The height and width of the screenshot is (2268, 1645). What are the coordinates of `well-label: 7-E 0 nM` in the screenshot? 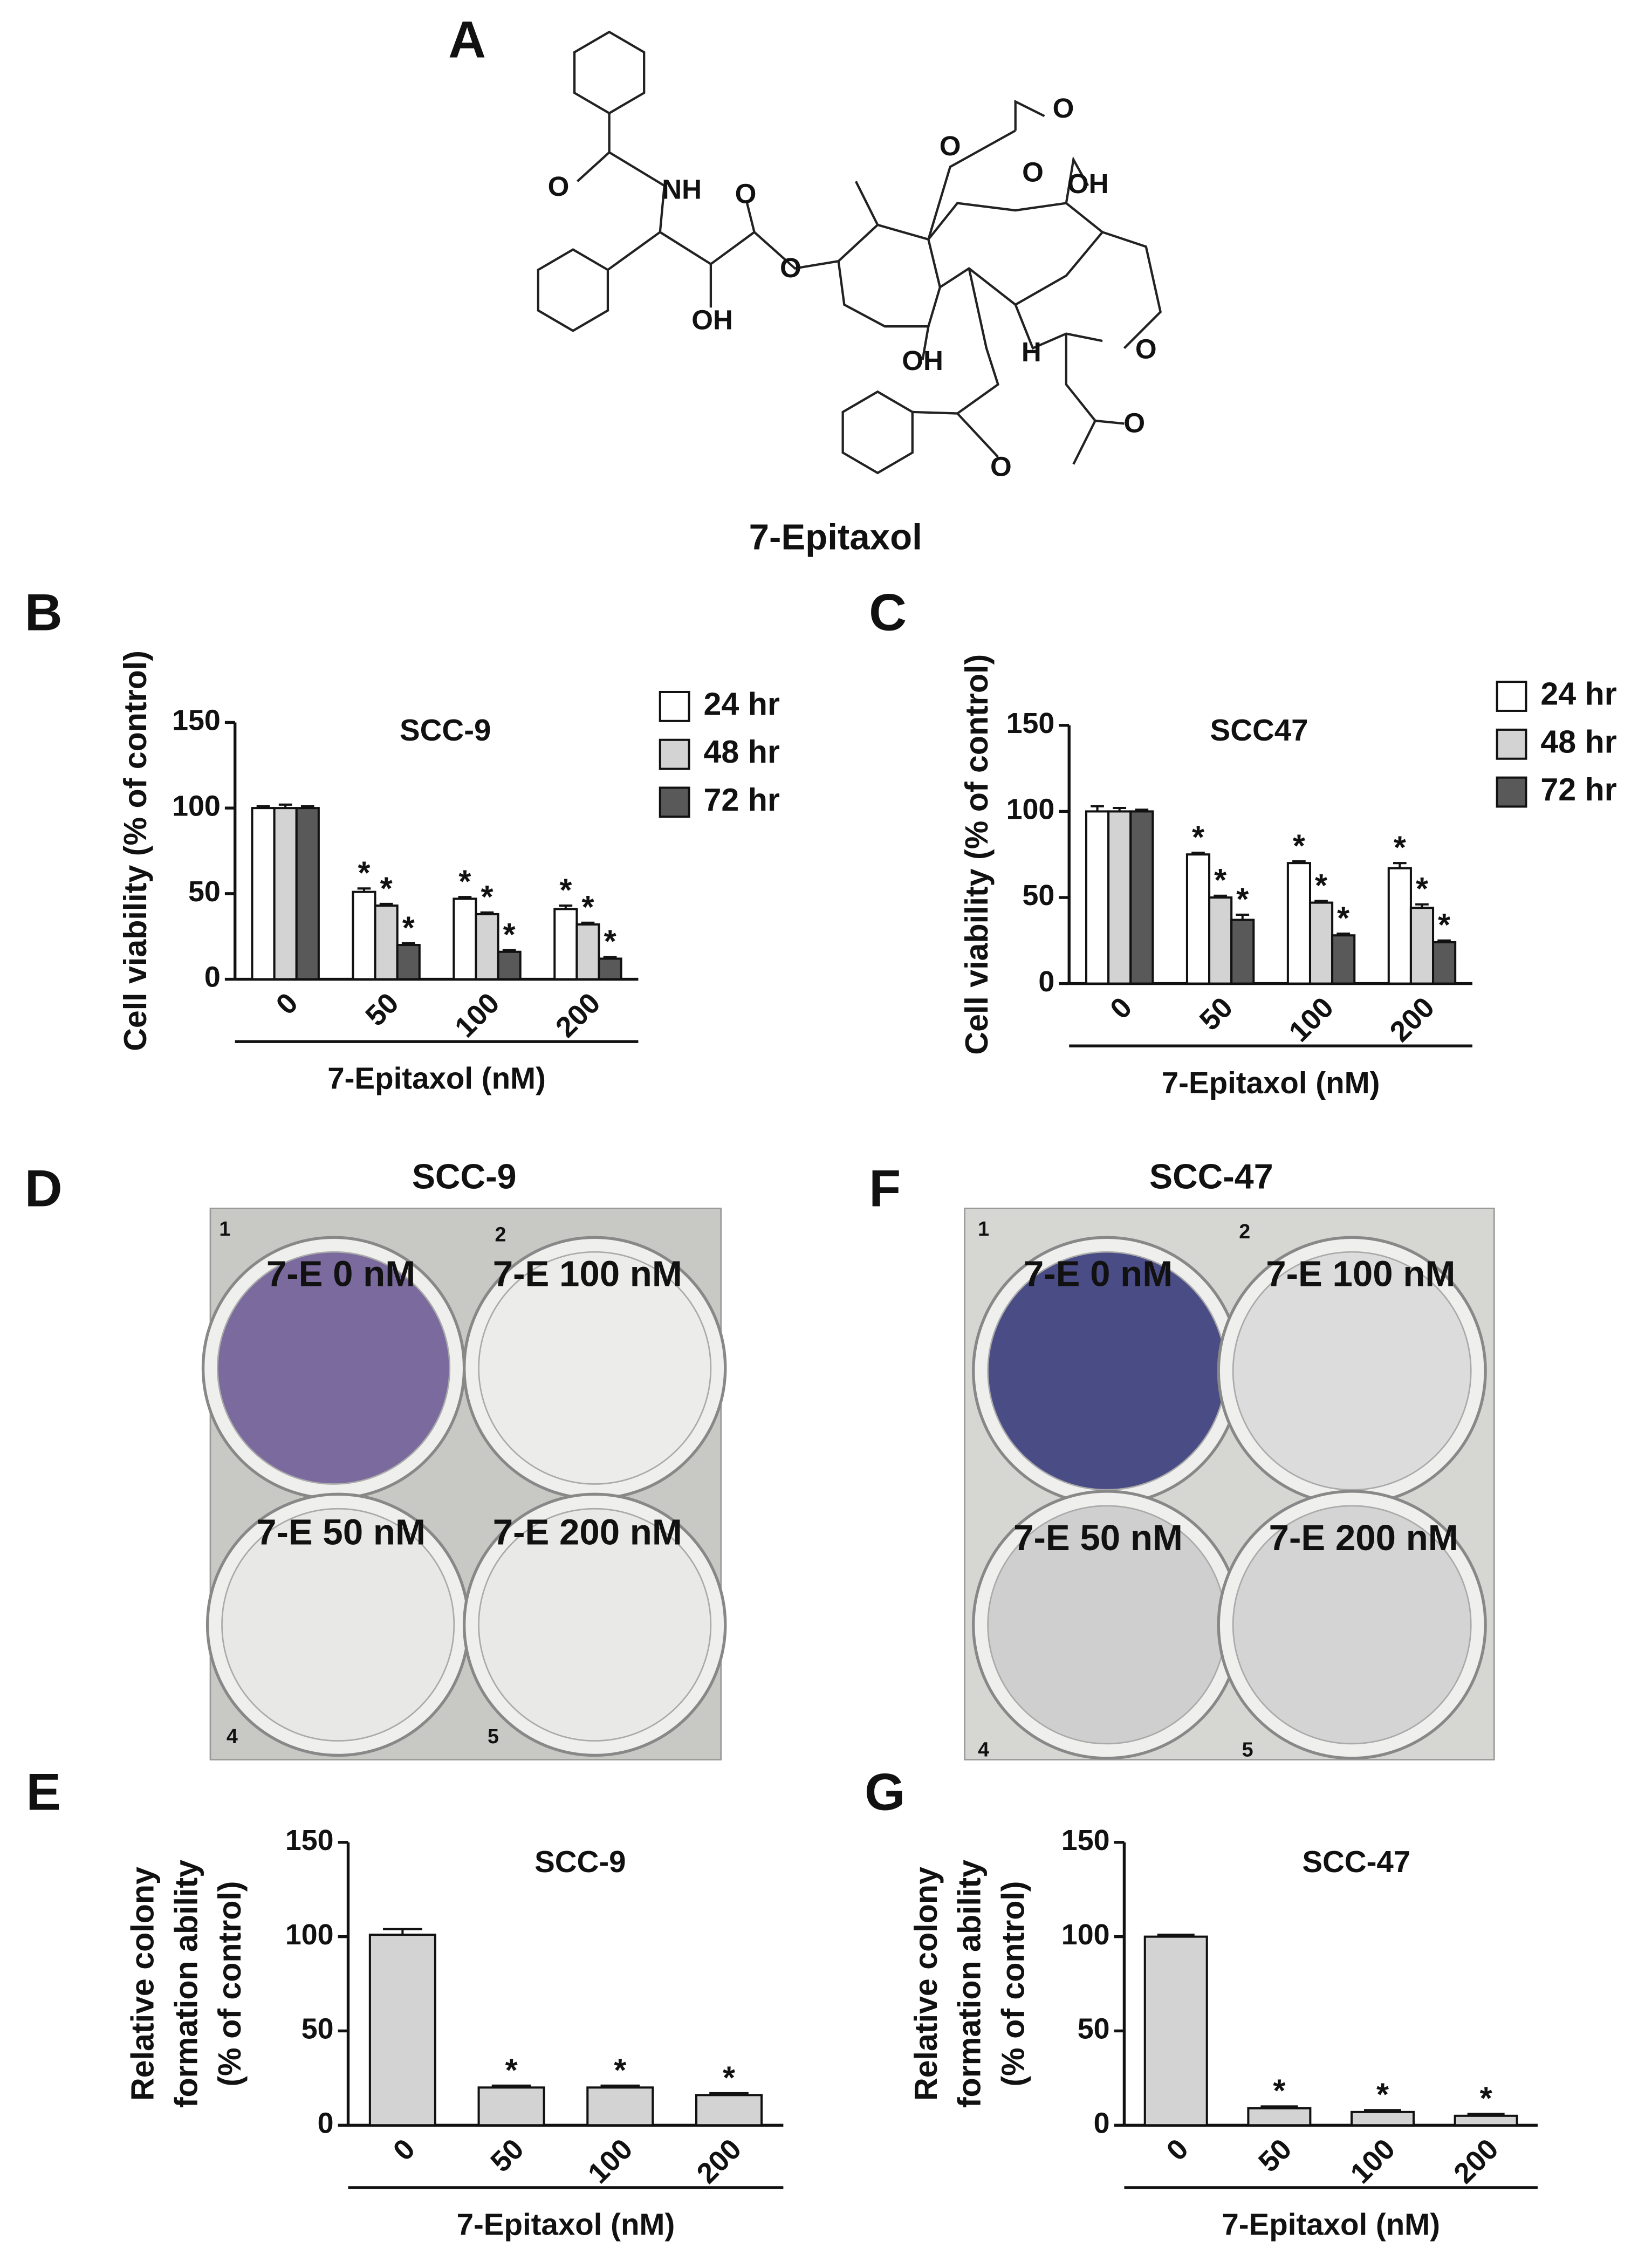 It's located at (1098, 1274).